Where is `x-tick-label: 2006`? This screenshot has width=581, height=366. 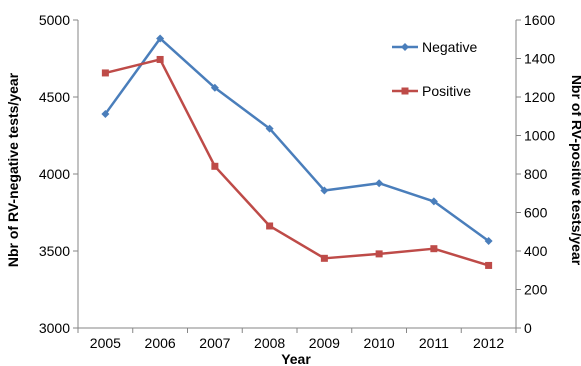 x-tick-label: 2006 is located at coordinates (160, 343).